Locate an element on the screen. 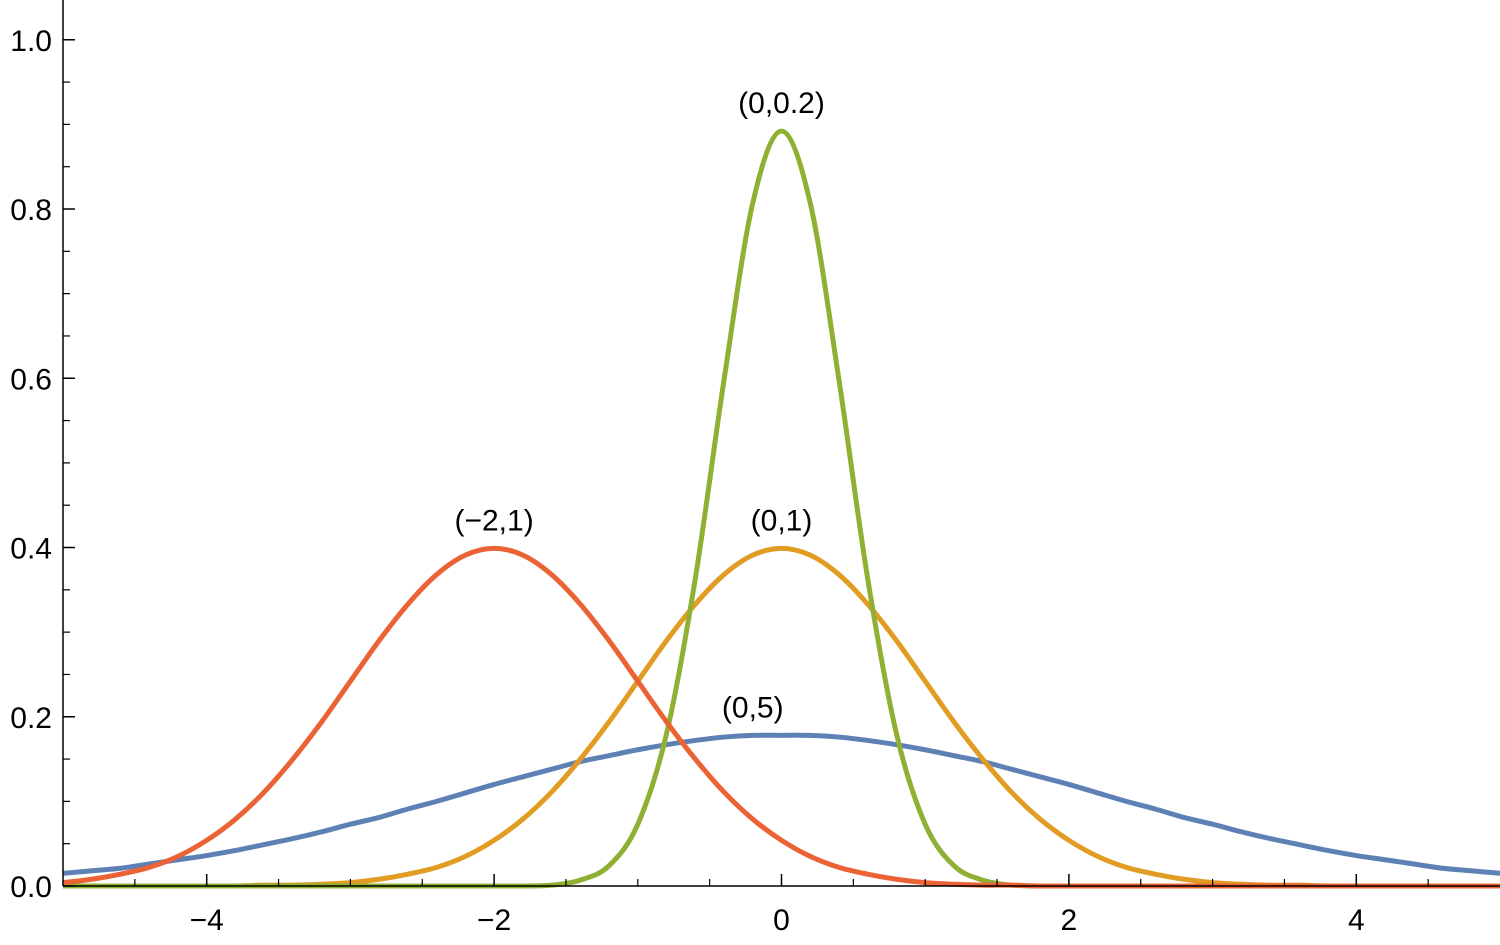 This screenshot has width=1500, height=945. series-label: (0,1) is located at coordinates (782, 520).